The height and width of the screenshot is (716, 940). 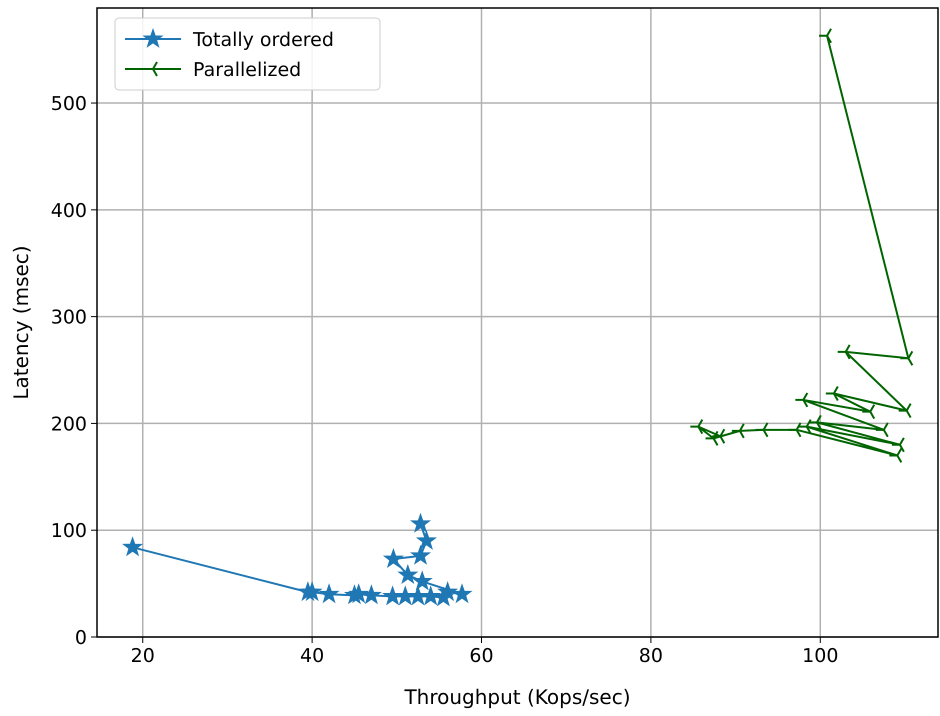 What do you see at coordinates (517, 697) in the screenshot?
I see `x-axis-title: Throughput (Kops/sec)` at bounding box center [517, 697].